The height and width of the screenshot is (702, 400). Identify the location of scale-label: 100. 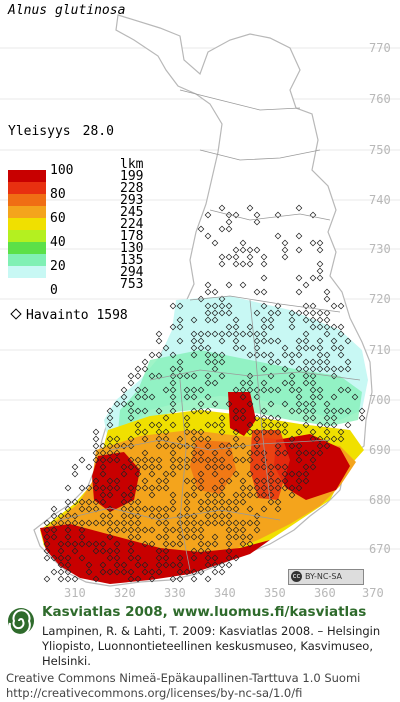
(62, 170).